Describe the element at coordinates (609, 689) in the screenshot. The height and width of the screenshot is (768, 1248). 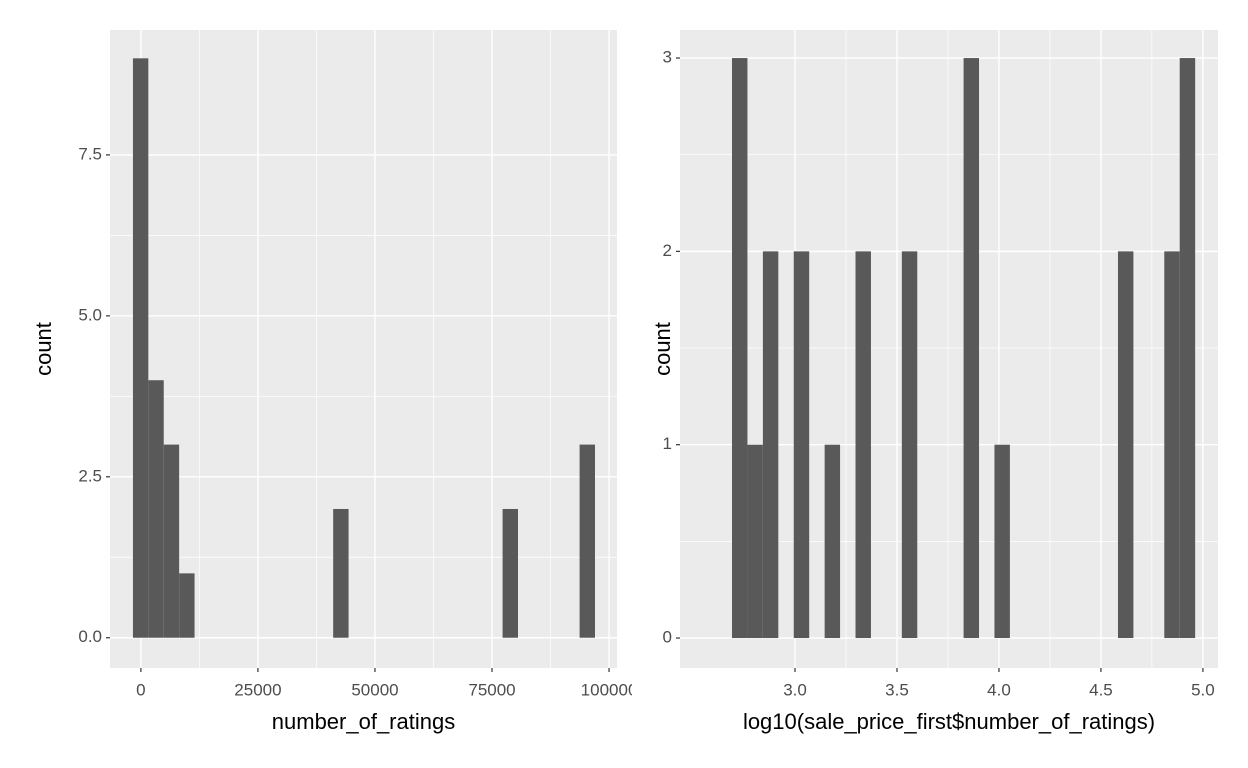
I see `x-tick-label: 100000` at that location.